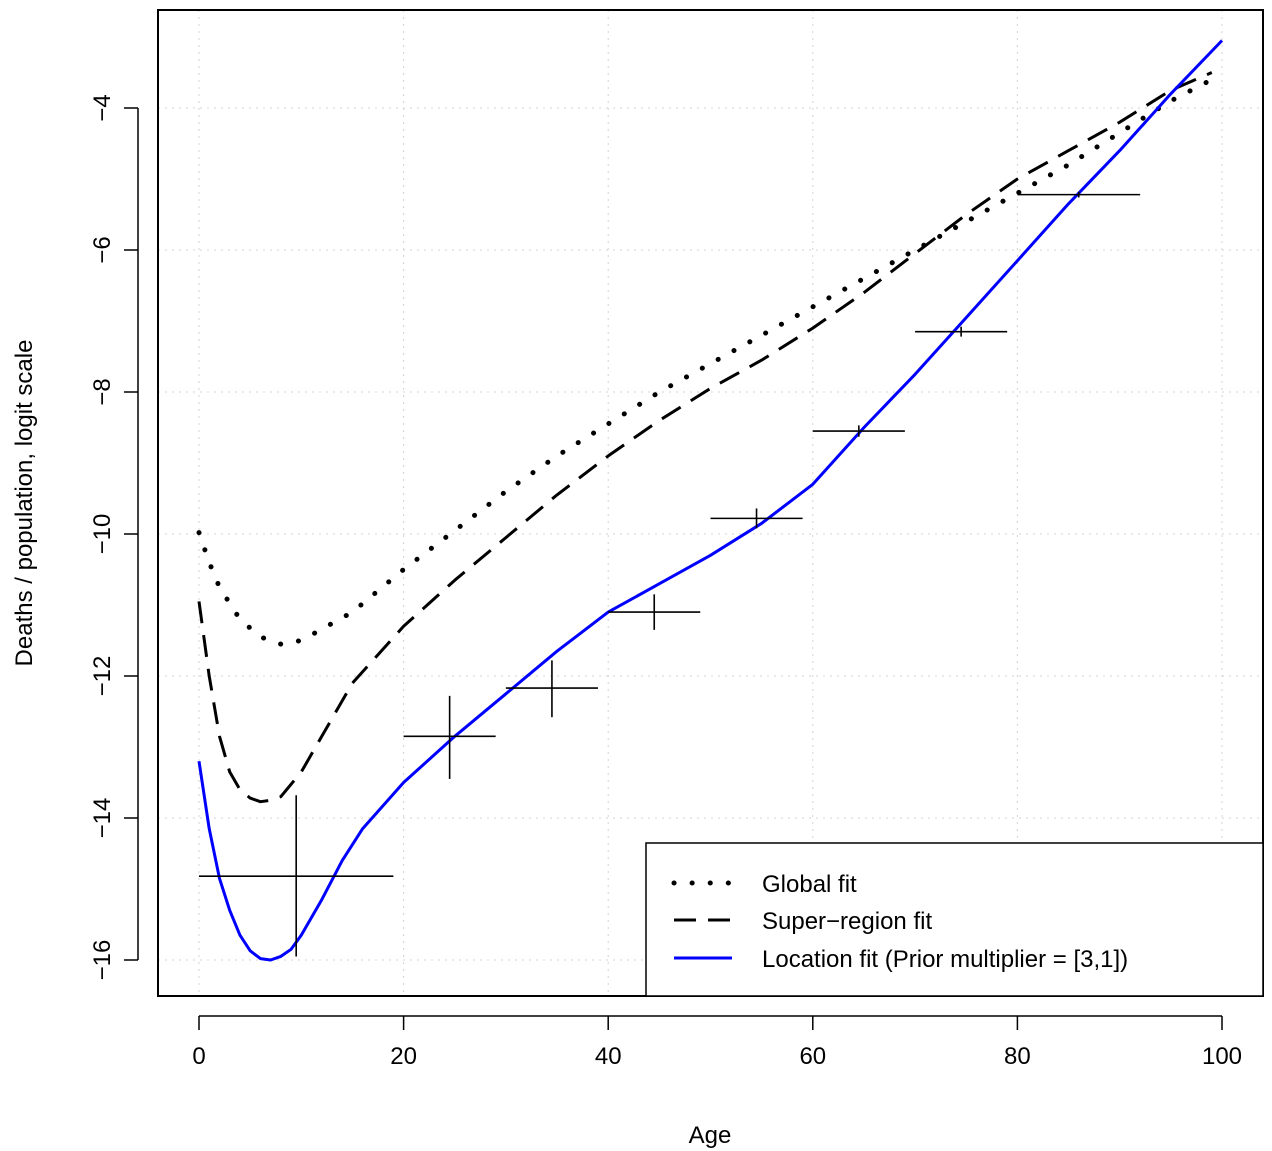  I want to click on x-axis-title: Age, so click(710, 1135).